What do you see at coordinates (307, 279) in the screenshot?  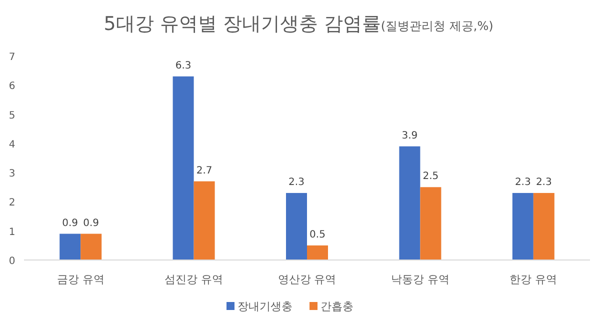 I see `x-tick-label: 영산강 유역` at bounding box center [307, 279].